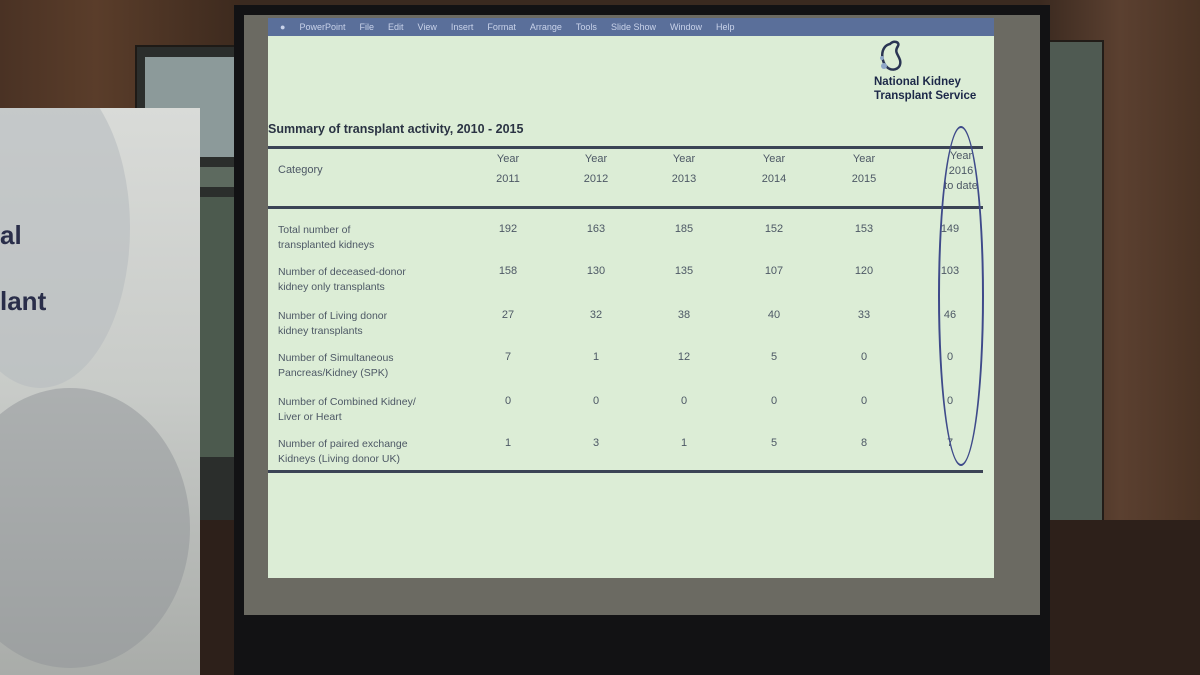 Image resolution: width=1200 pixels, height=675 pixels. What do you see at coordinates (774, 315) in the screenshot?
I see `table-cell: 40` at bounding box center [774, 315].